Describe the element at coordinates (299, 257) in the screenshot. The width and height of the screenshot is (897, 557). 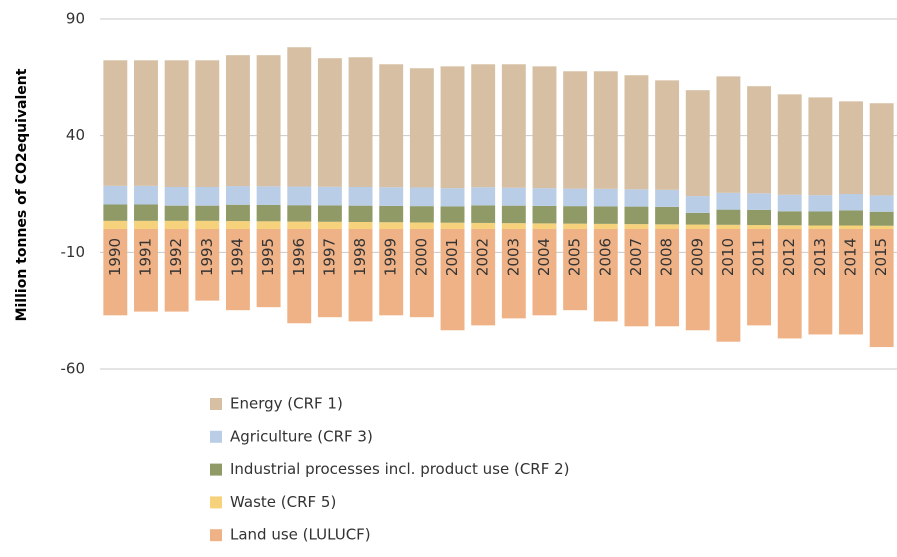
I see `x-tick-label: 1996` at that location.